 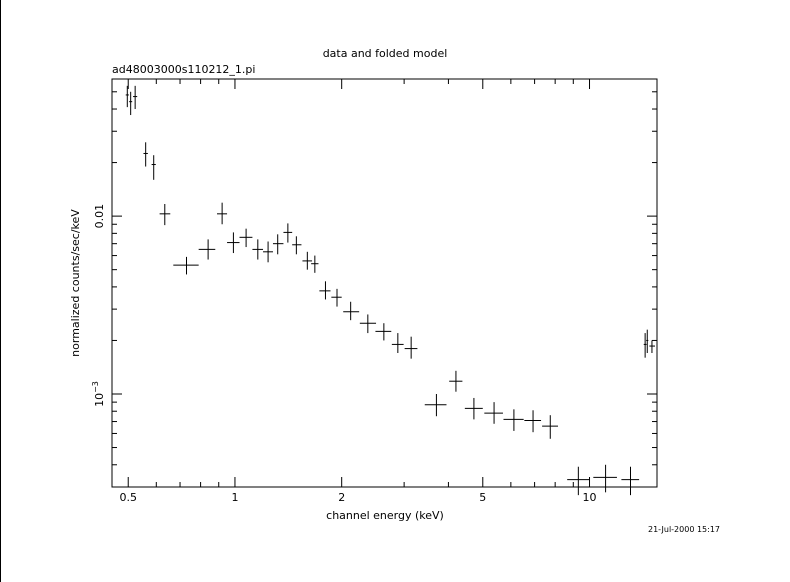 What do you see at coordinates (98, 394) in the screenshot?
I see `y-tick-label: 10−3` at bounding box center [98, 394].